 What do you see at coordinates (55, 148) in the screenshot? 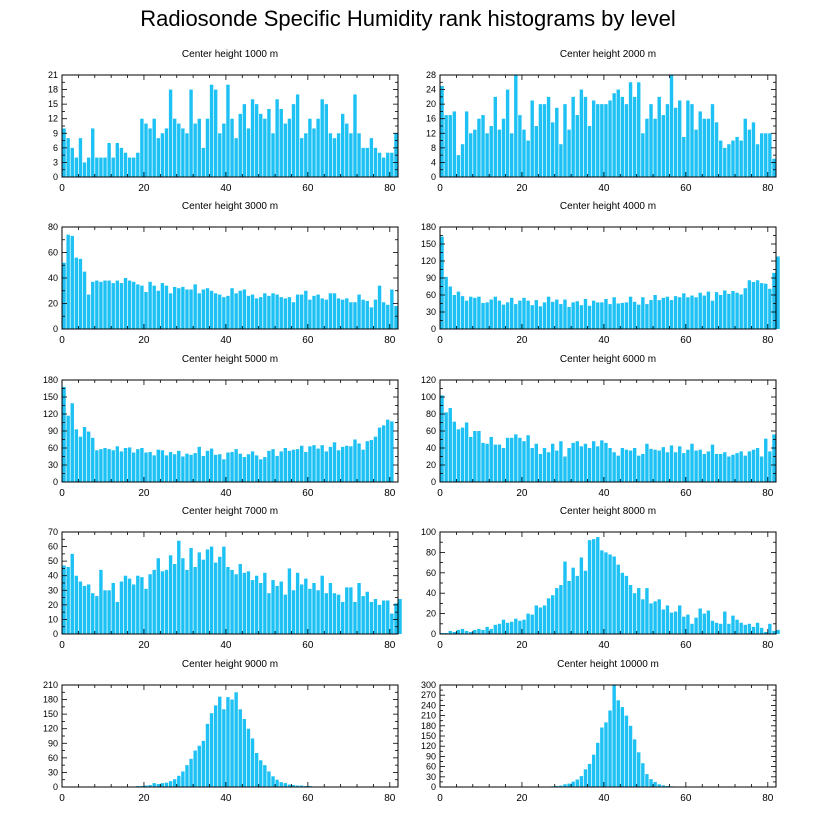
I see `y-tick-label: 6` at bounding box center [55, 148].